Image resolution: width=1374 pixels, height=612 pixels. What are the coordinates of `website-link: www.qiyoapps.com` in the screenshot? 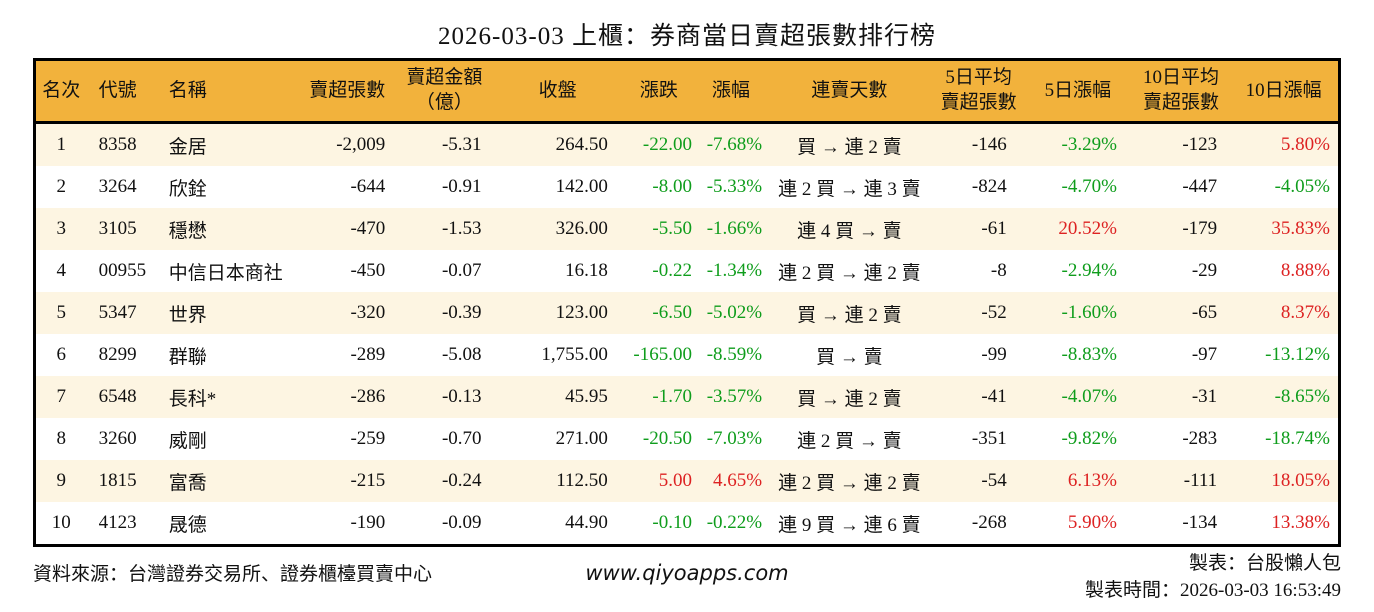 It's located at (687, 573).